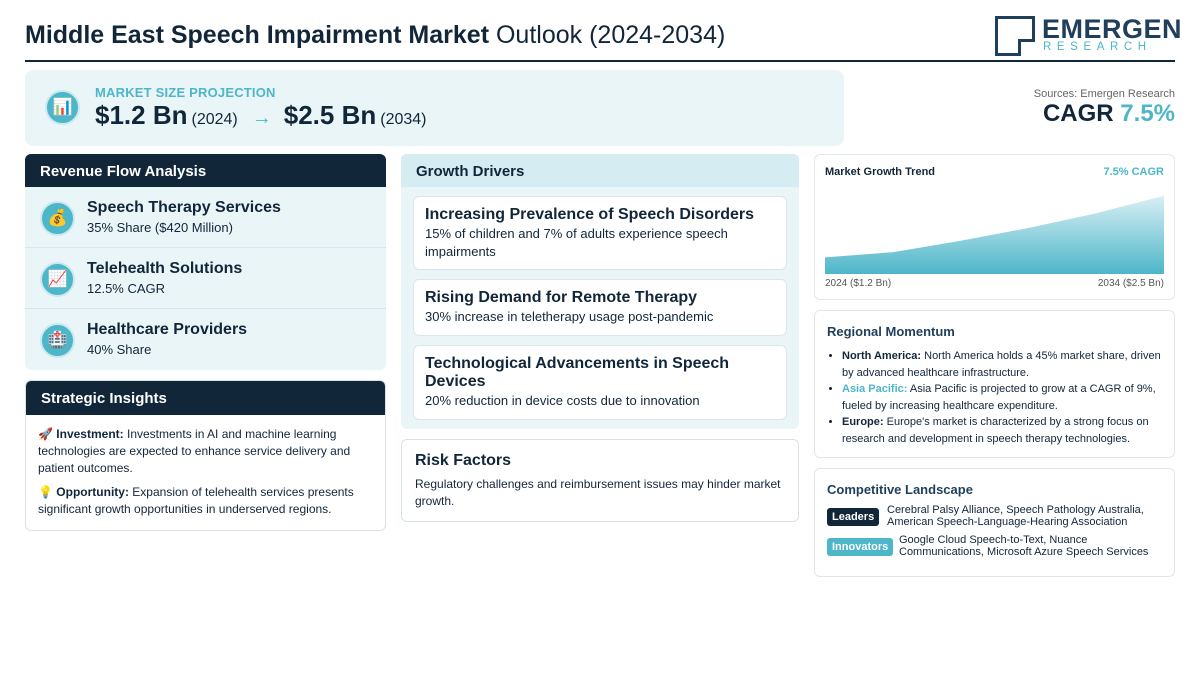 The height and width of the screenshot is (700, 1200). I want to click on cagr-summary: CAGR 7.5%, so click(1109, 114).